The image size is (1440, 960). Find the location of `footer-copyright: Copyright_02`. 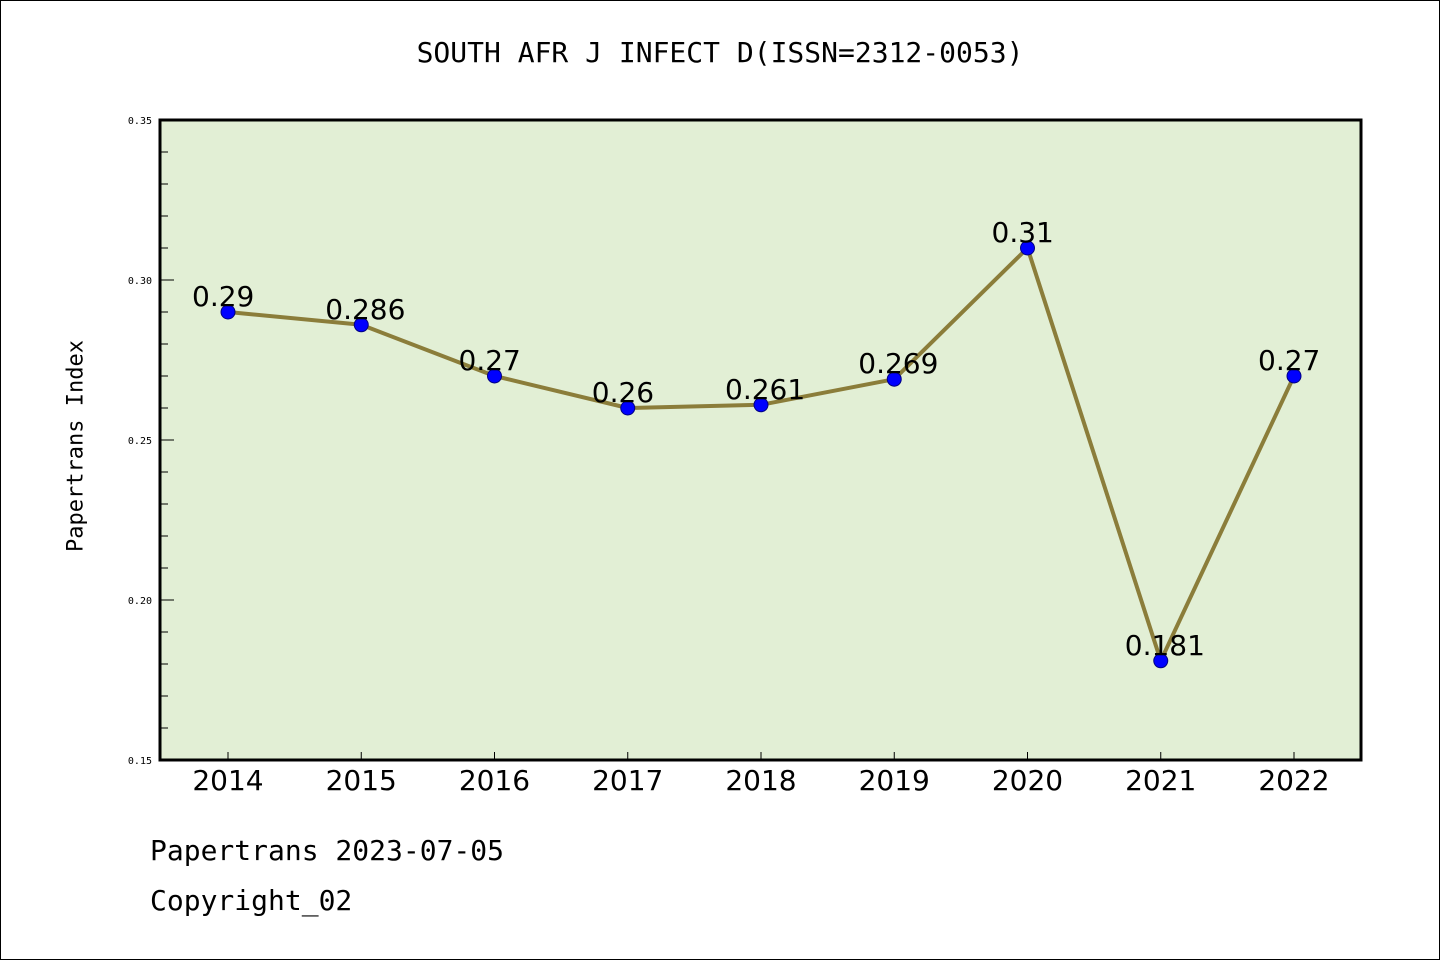

footer-copyright: Copyright_02 is located at coordinates (251, 900).